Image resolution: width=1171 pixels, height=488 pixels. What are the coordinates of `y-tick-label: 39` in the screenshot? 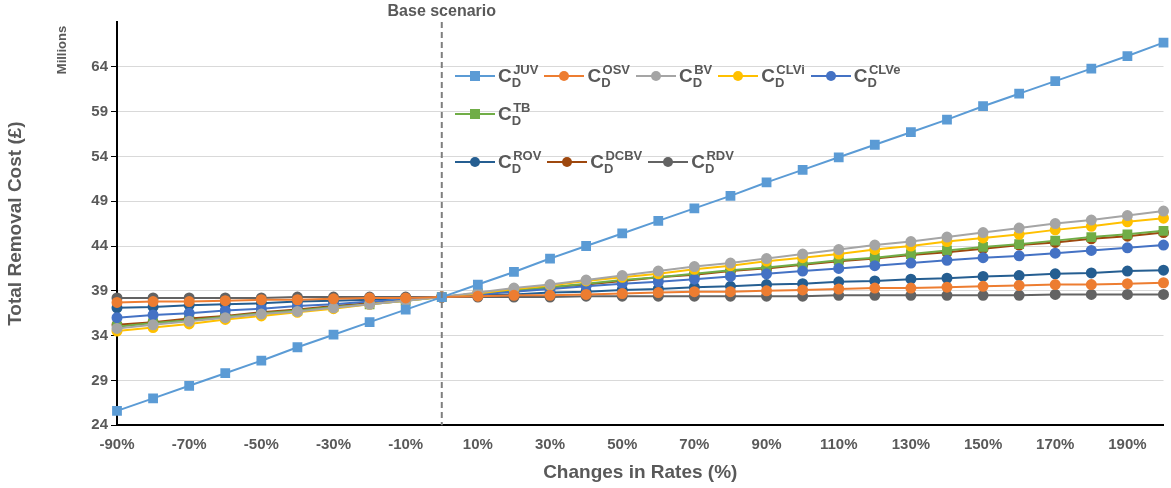 It's located at (99, 289).